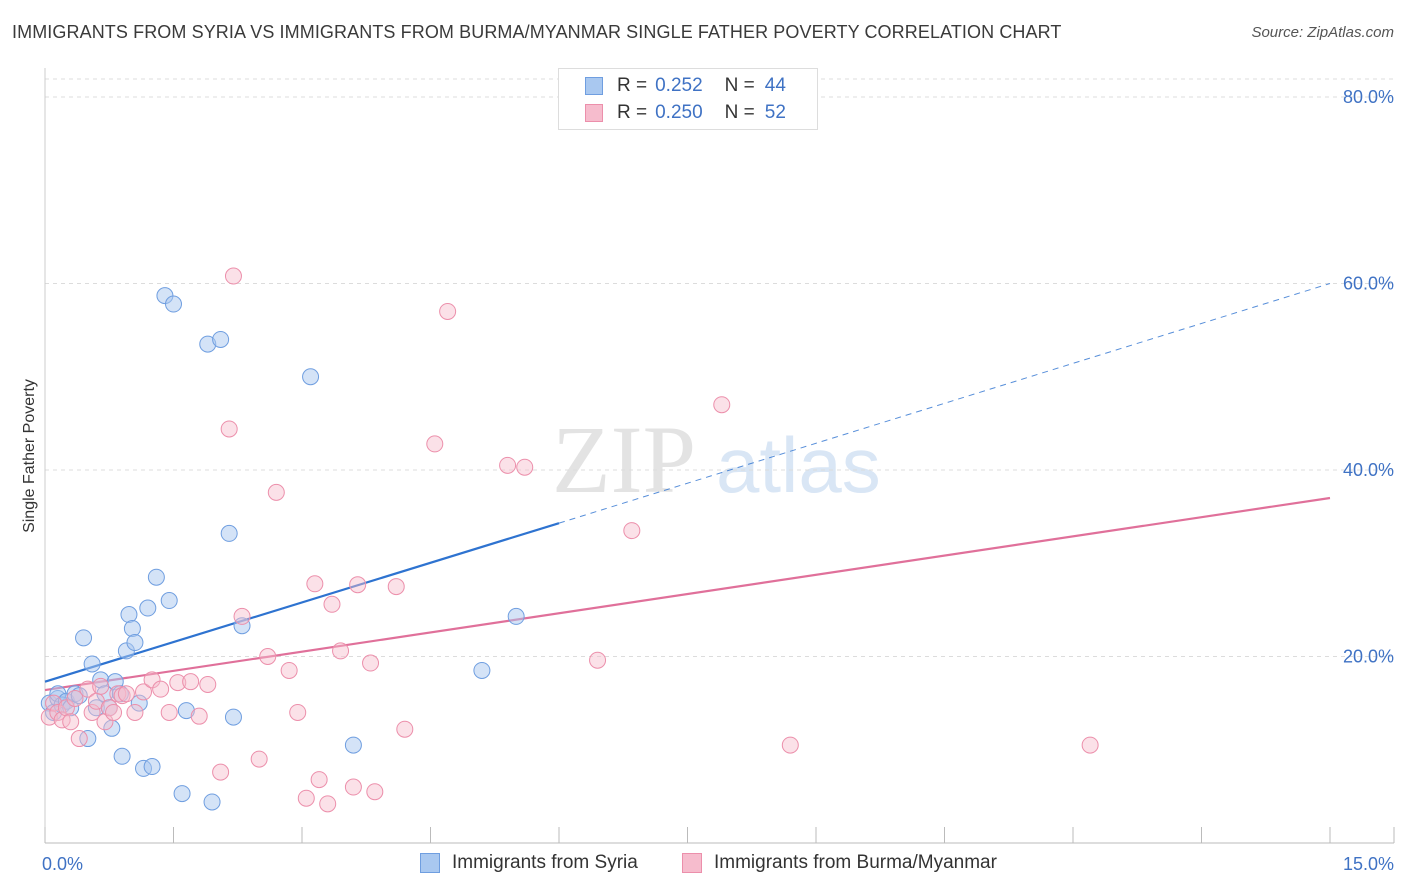 The image size is (1406, 892). What do you see at coordinates (545, 862) in the screenshot?
I see `series-label-syria: Immigrants from Syria` at bounding box center [545, 862].